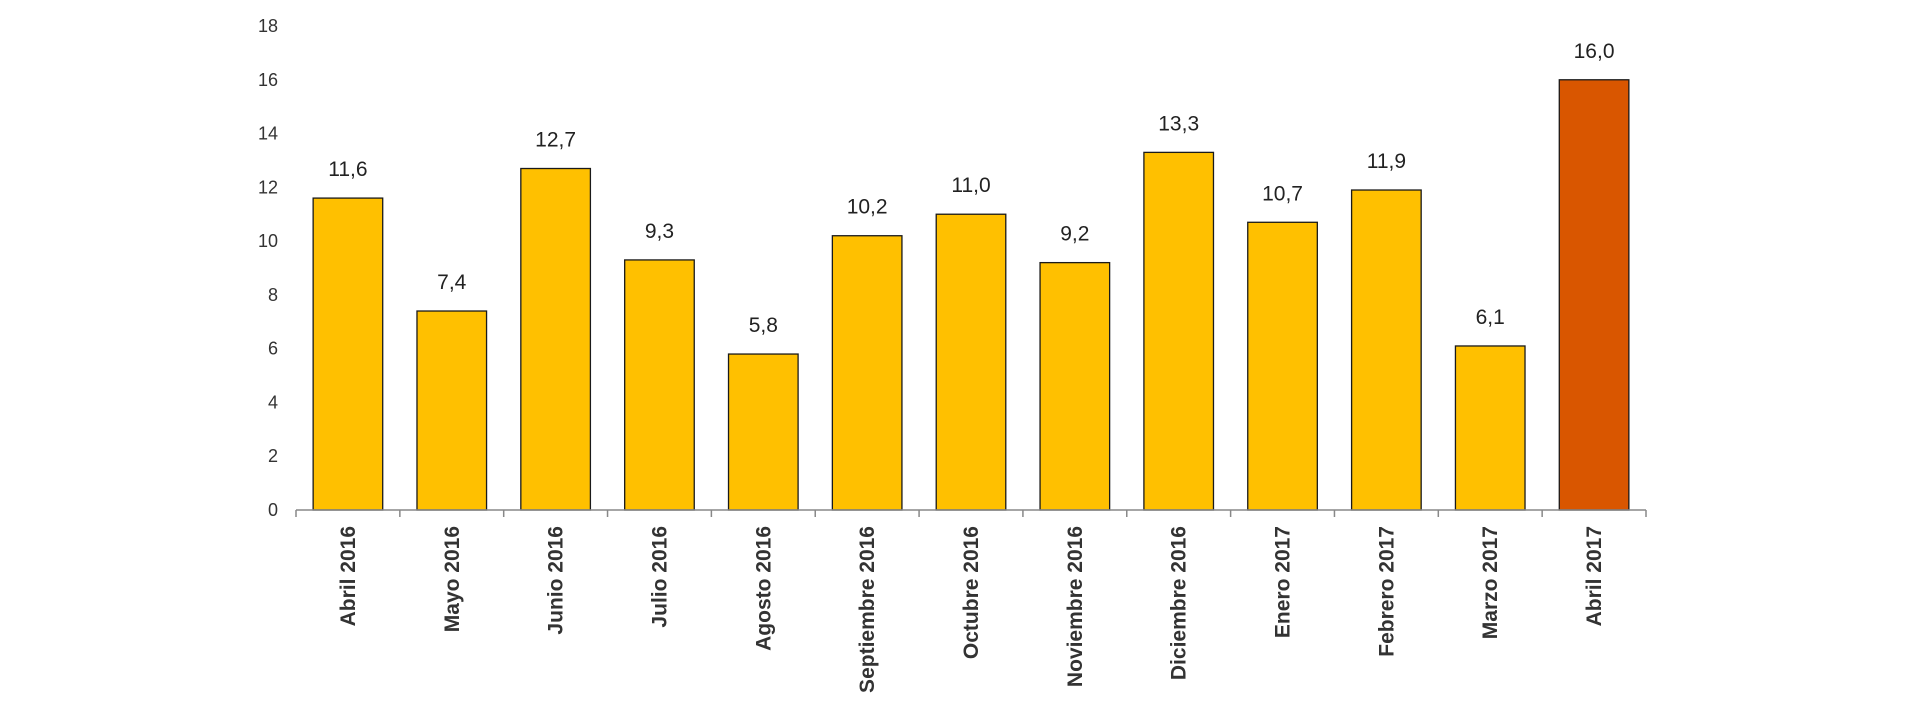 This screenshot has height=712, width=1906. I want to click on y-tick-label: 14, so click(268, 134).